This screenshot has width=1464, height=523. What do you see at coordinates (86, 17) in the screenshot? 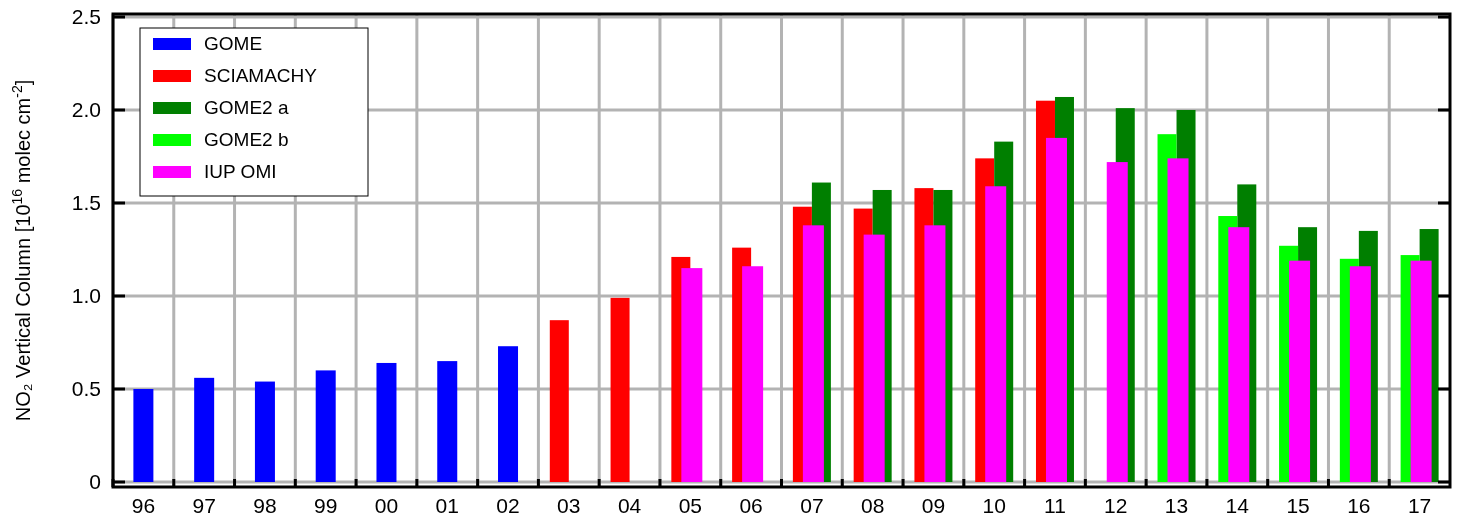
I see `y-tick-label: 2.5` at bounding box center [86, 17].